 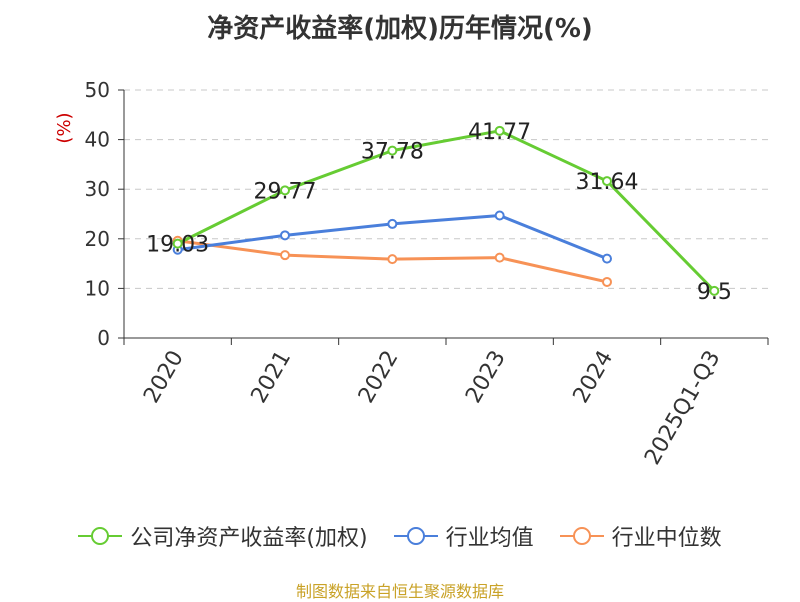 What do you see at coordinates (272, 377) in the screenshot?
I see `x-tick-label: 2021` at bounding box center [272, 377].